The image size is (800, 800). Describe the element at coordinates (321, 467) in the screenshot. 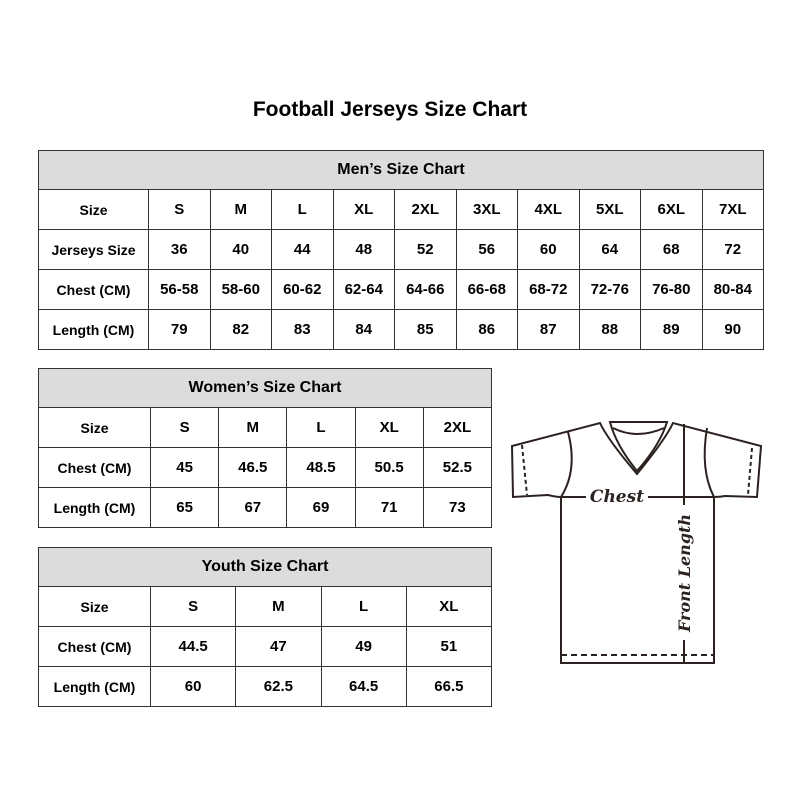

I see `table-cell: 48.5` at that location.